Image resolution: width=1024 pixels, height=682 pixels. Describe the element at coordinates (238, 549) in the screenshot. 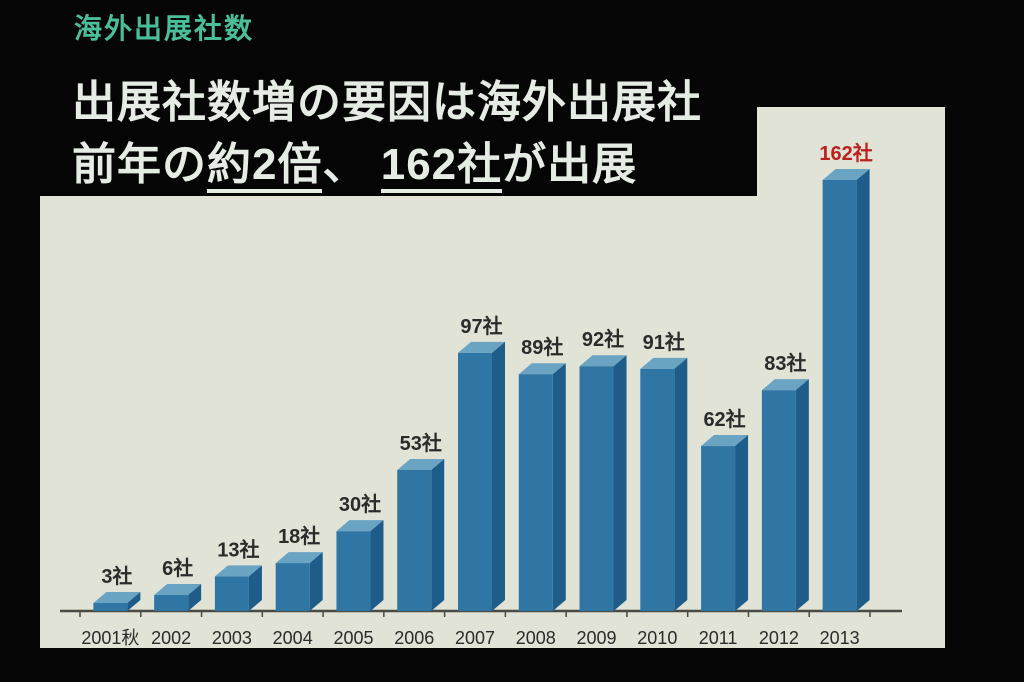

I see `bar-value-label: 13社` at that location.